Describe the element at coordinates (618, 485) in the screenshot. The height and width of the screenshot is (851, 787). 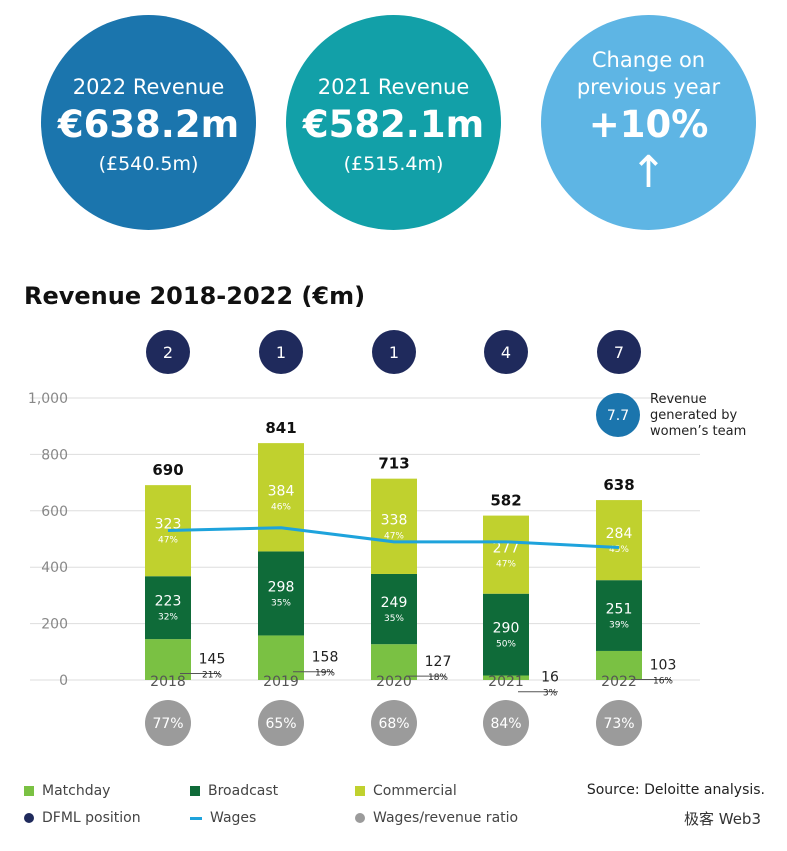
I see `bar-total-label: 638` at that location.